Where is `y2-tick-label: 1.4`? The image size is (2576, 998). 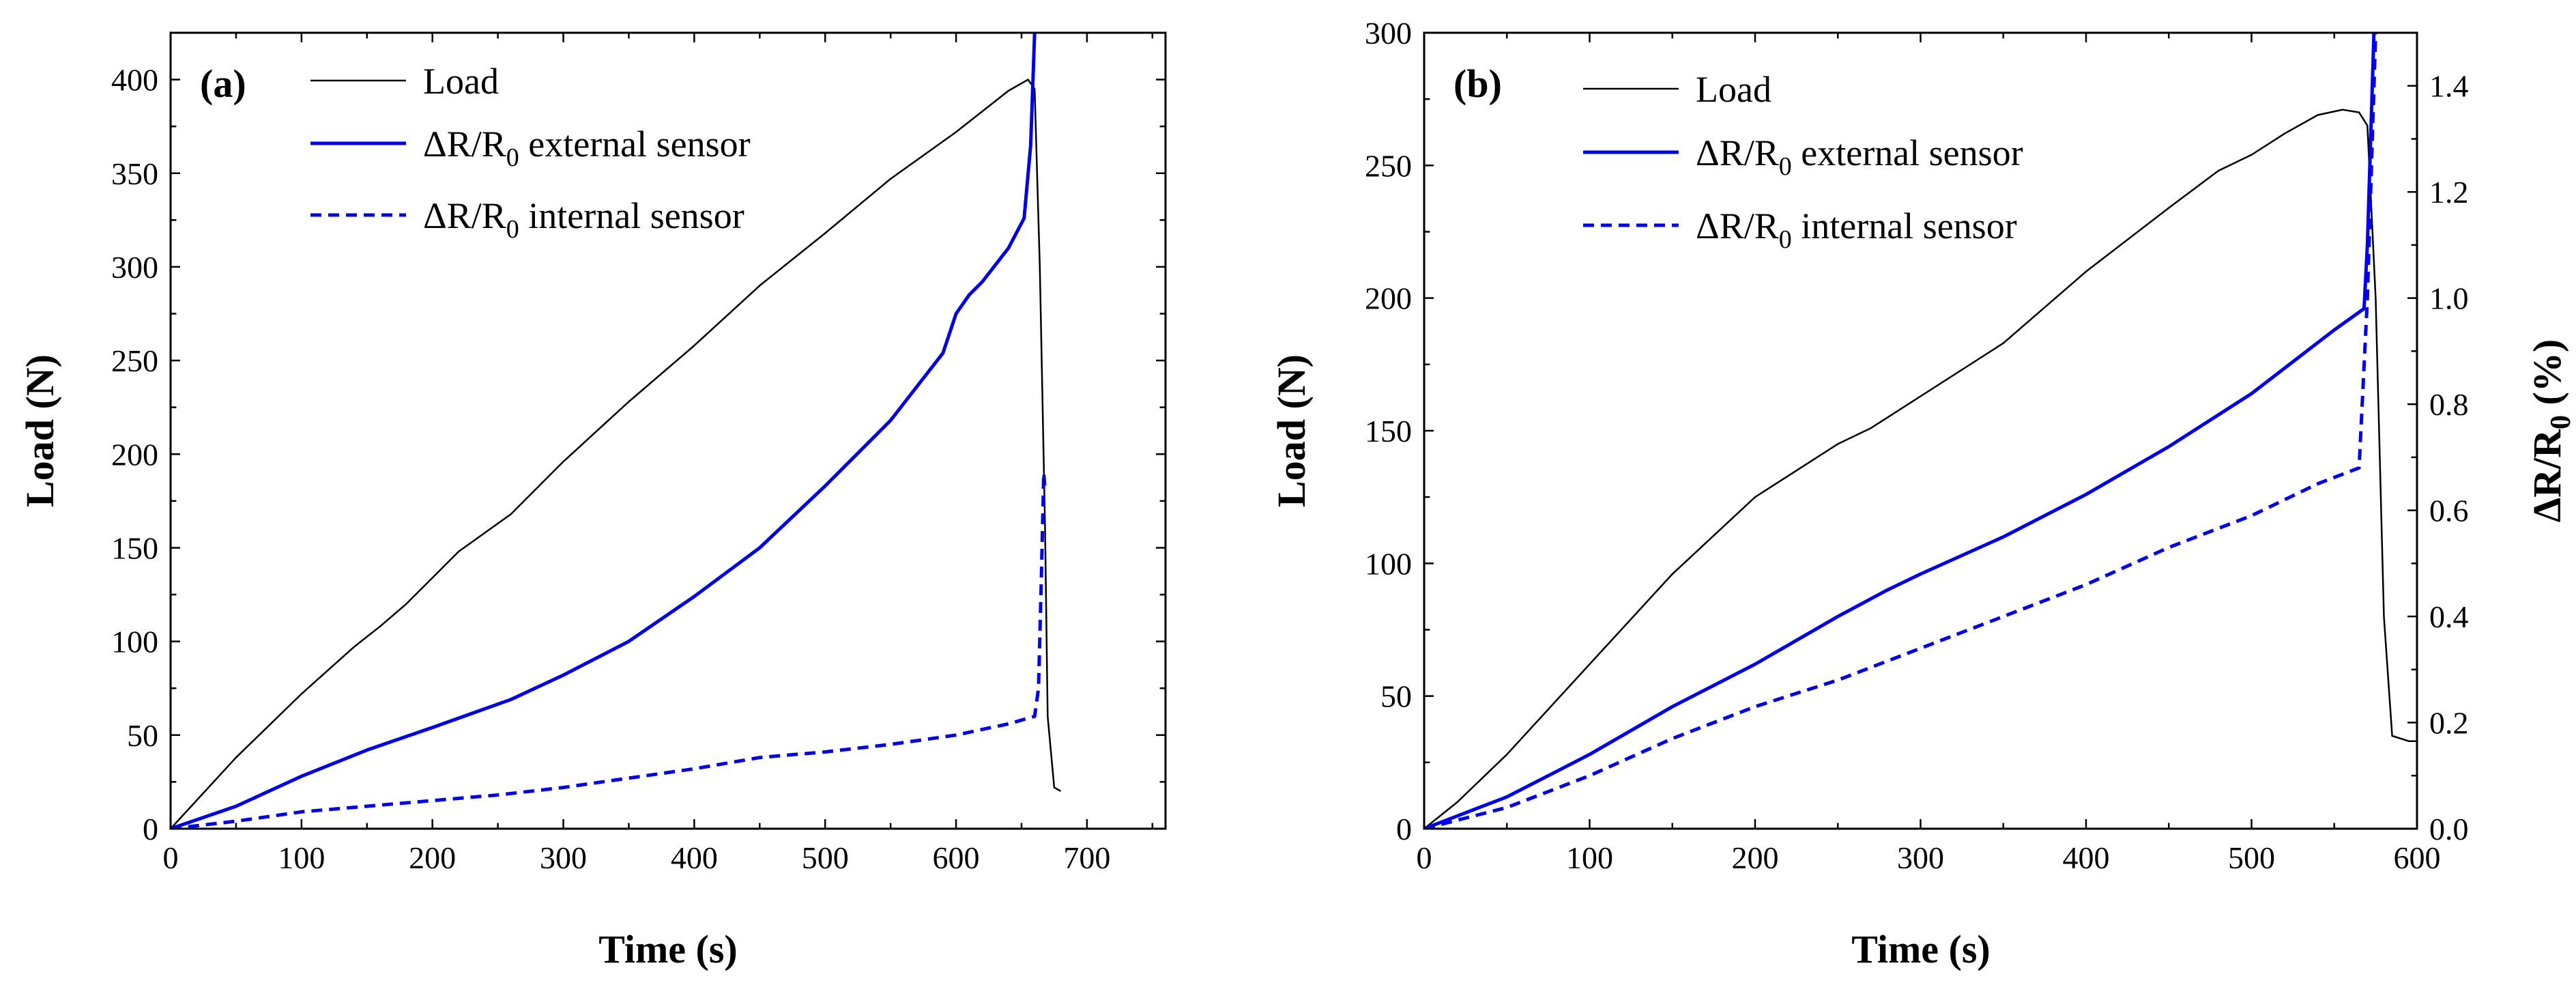
y2-tick-label: 1.4 is located at coordinates (2449, 86).